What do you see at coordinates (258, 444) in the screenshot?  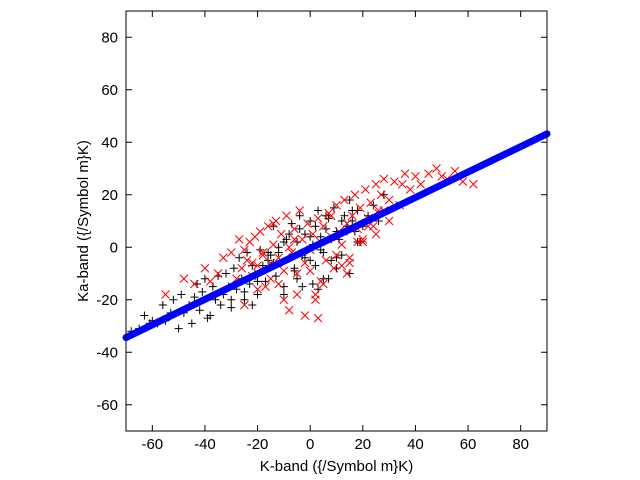 I see `x-tick-label: -20` at bounding box center [258, 444].